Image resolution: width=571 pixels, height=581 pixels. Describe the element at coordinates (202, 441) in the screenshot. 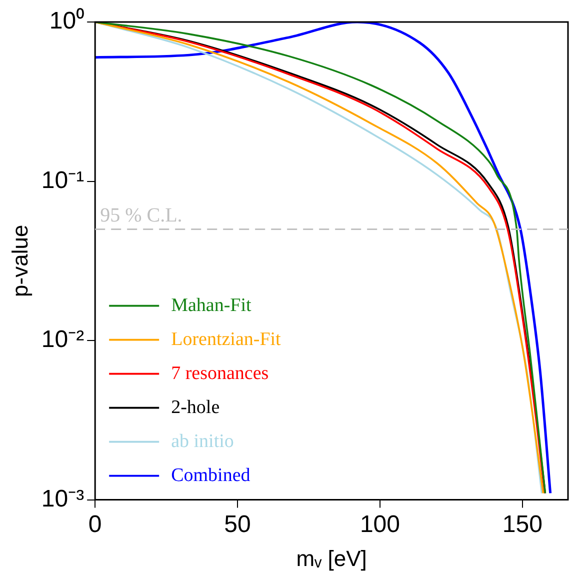

I see `legend-label: ab initio` at that location.